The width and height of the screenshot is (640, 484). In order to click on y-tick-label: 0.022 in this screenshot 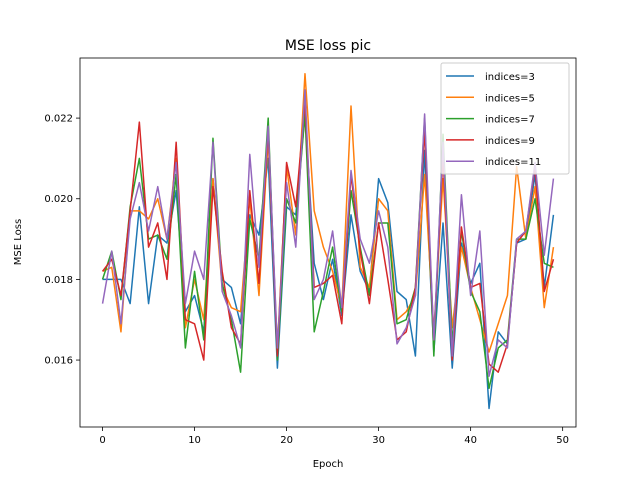, I will do `click(58, 119)`.